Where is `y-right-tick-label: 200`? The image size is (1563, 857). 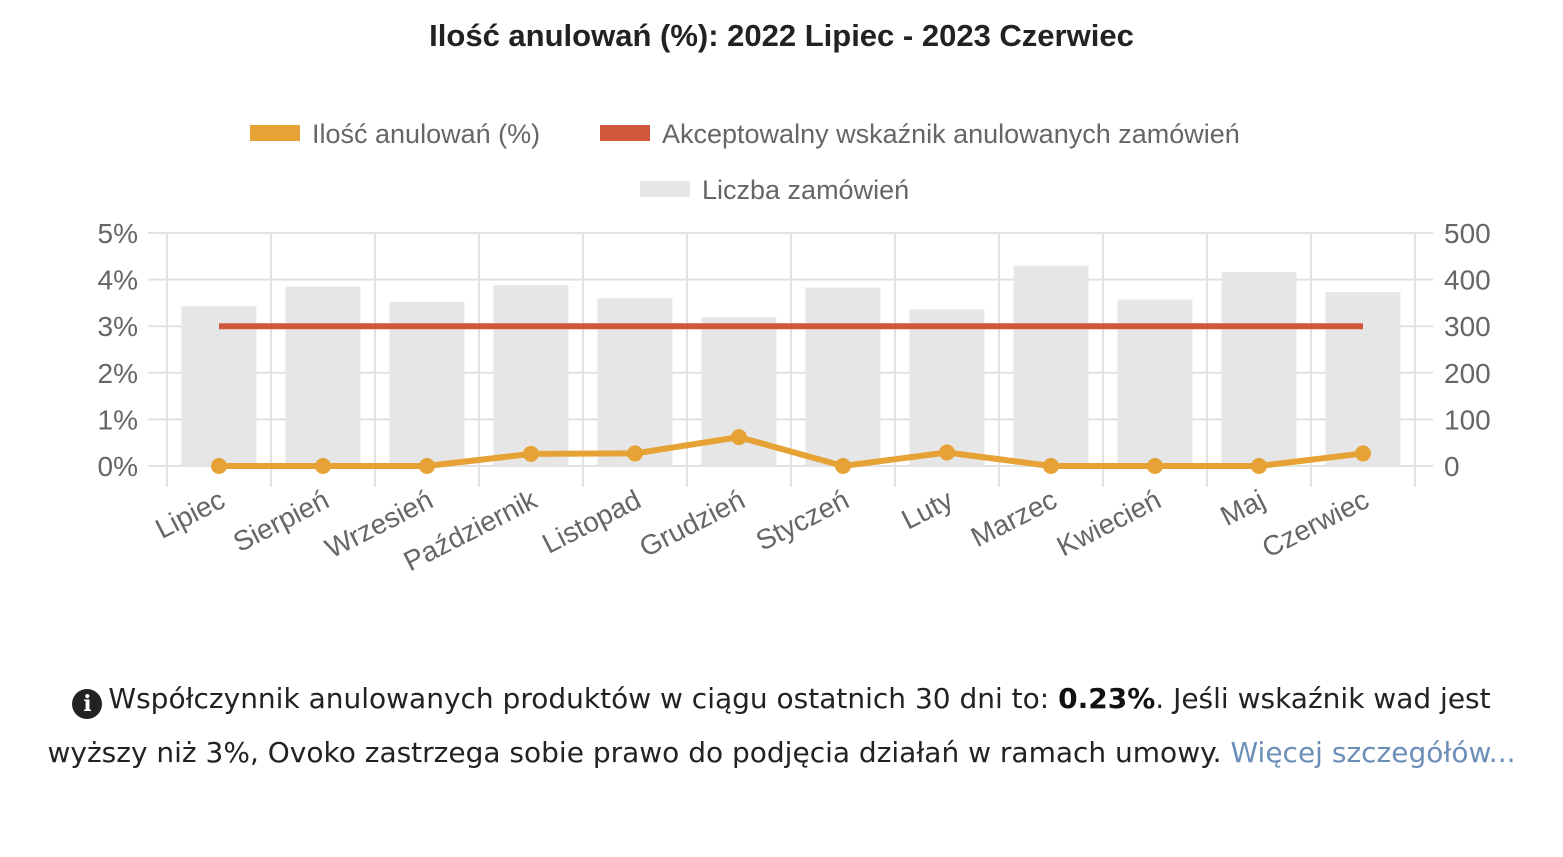
y-right-tick-label: 200 is located at coordinates (1467, 373).